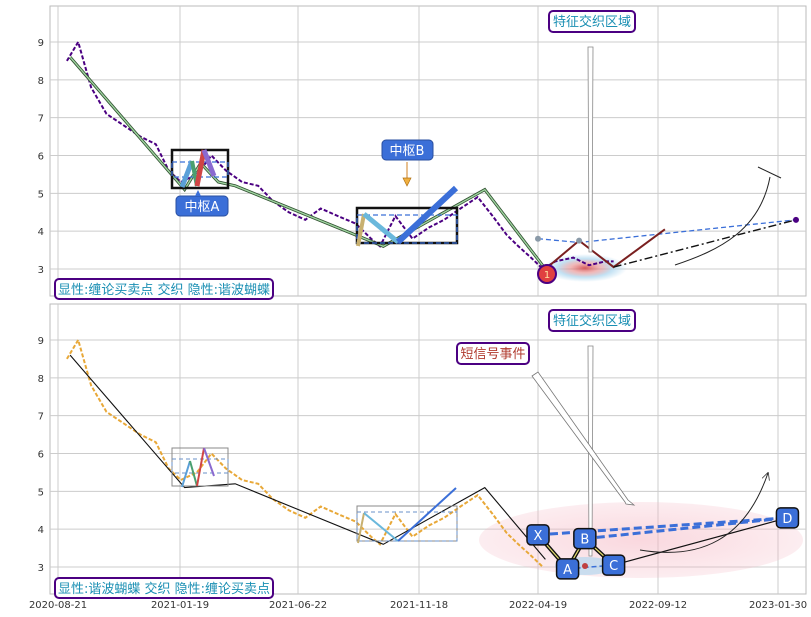 This screenshot has height=617, width=811. I want to click on top-buy-point-marker: 1, so click(547, 274).